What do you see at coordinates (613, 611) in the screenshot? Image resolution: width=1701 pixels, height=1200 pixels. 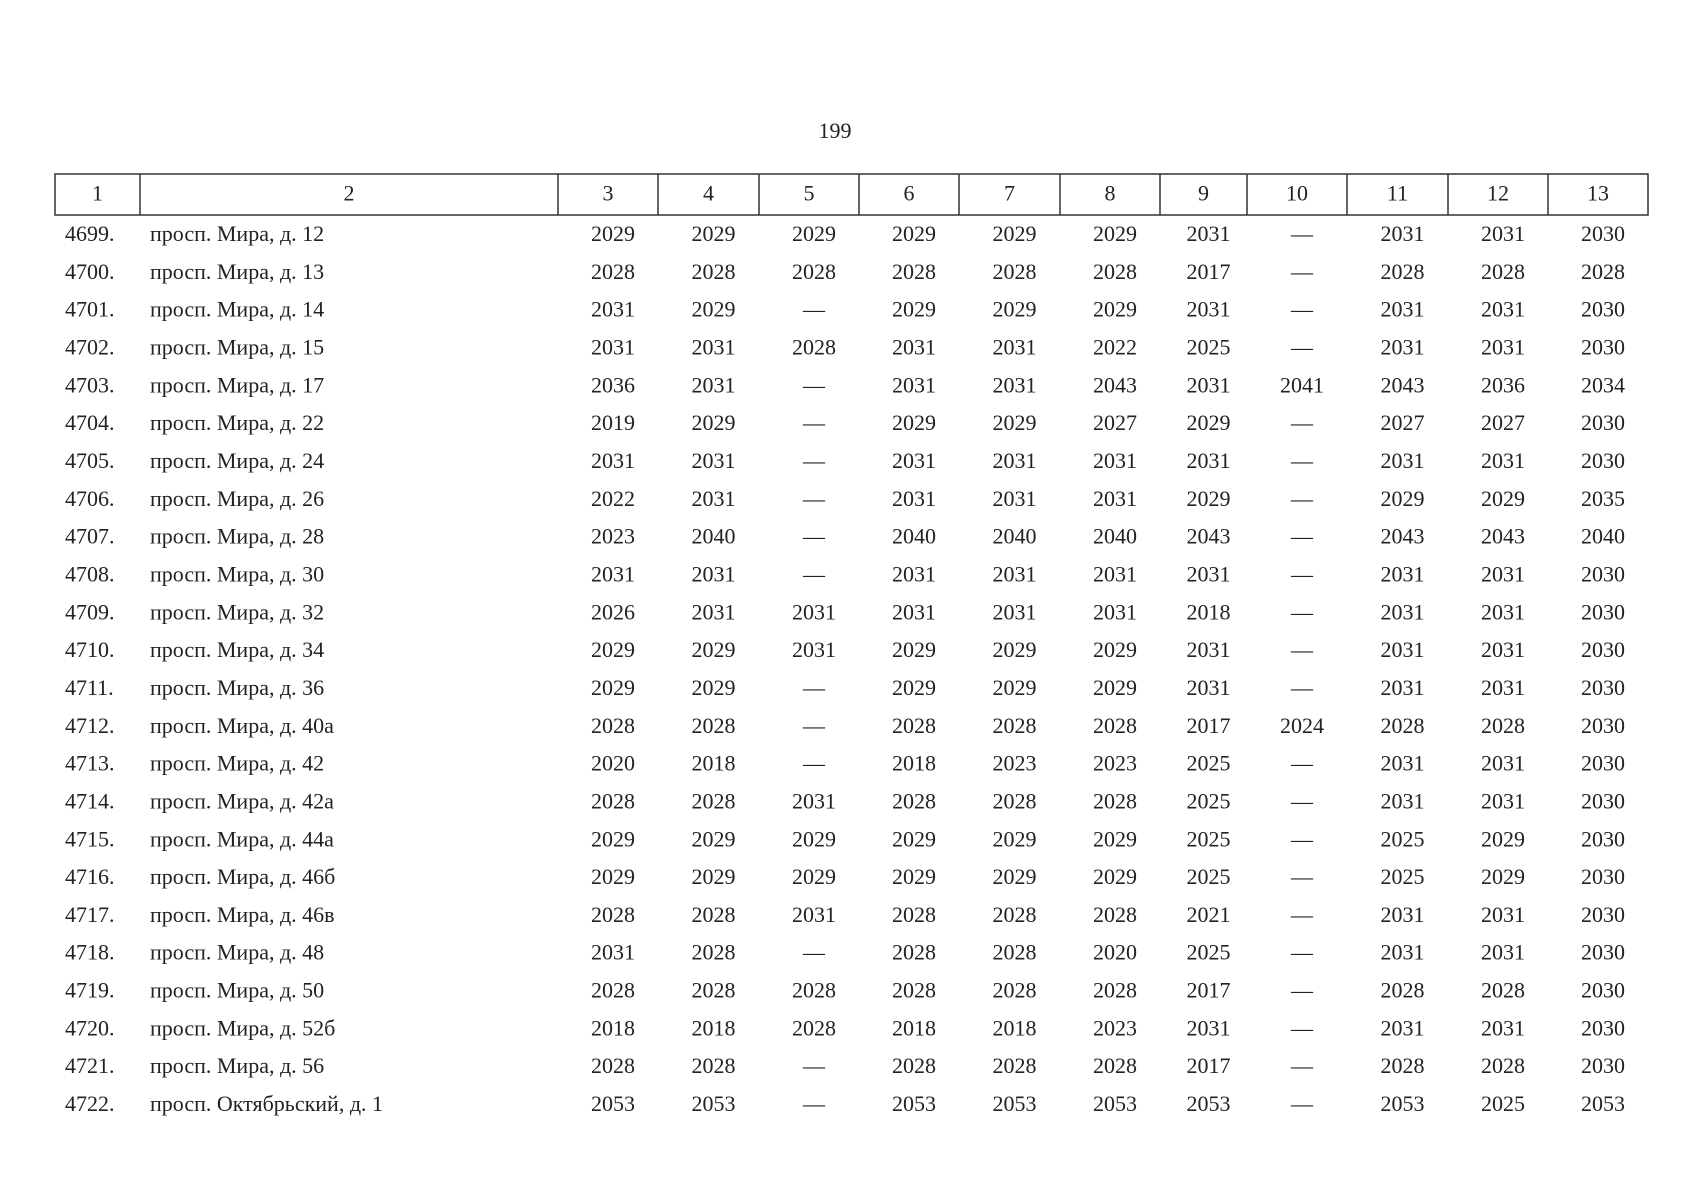 I see `year-cell: 2026` at bounding box center [613, 611].